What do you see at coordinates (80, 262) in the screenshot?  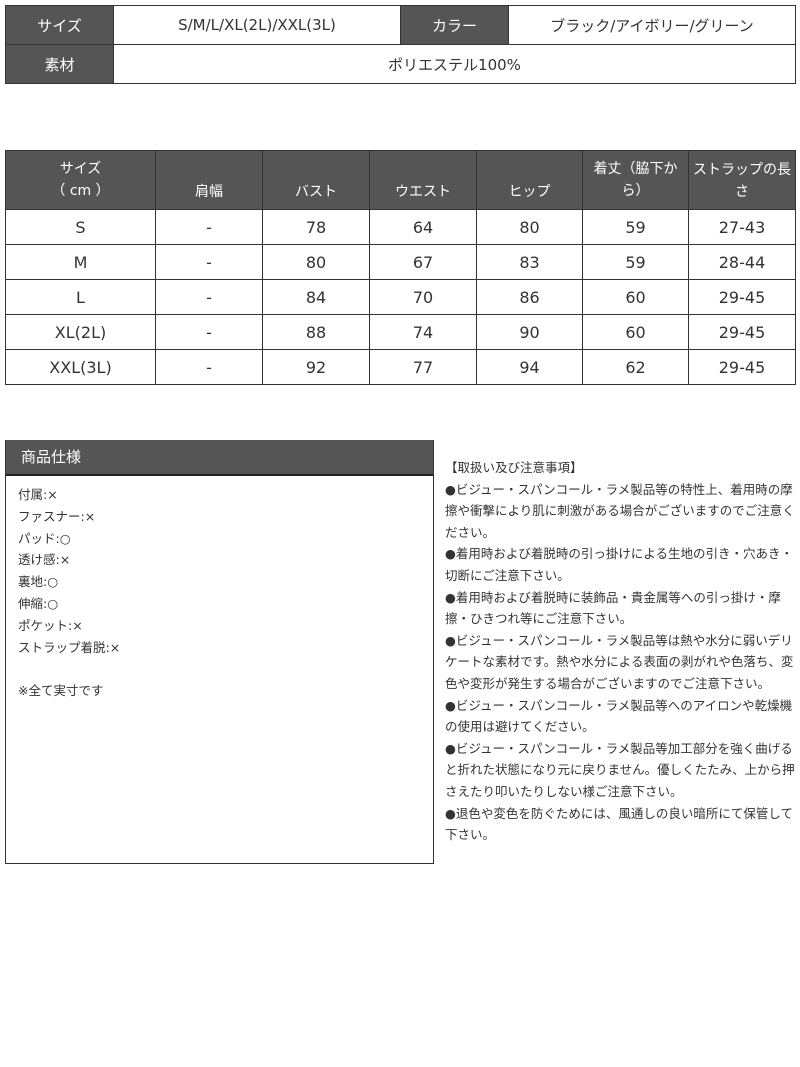 I see `table-cell: M` at bounding box center [80, 262].